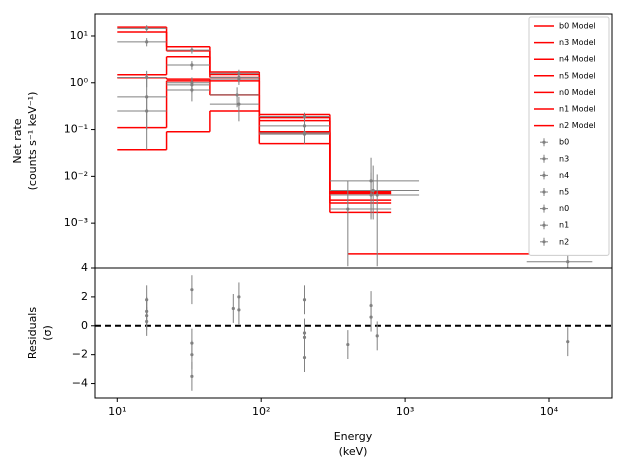 The height and width of the screenshot is (470, 629). What do you see at coordinates (564, 142) in the screenshot?
I see `legend-label: b0` at bounding box center [564, 142].